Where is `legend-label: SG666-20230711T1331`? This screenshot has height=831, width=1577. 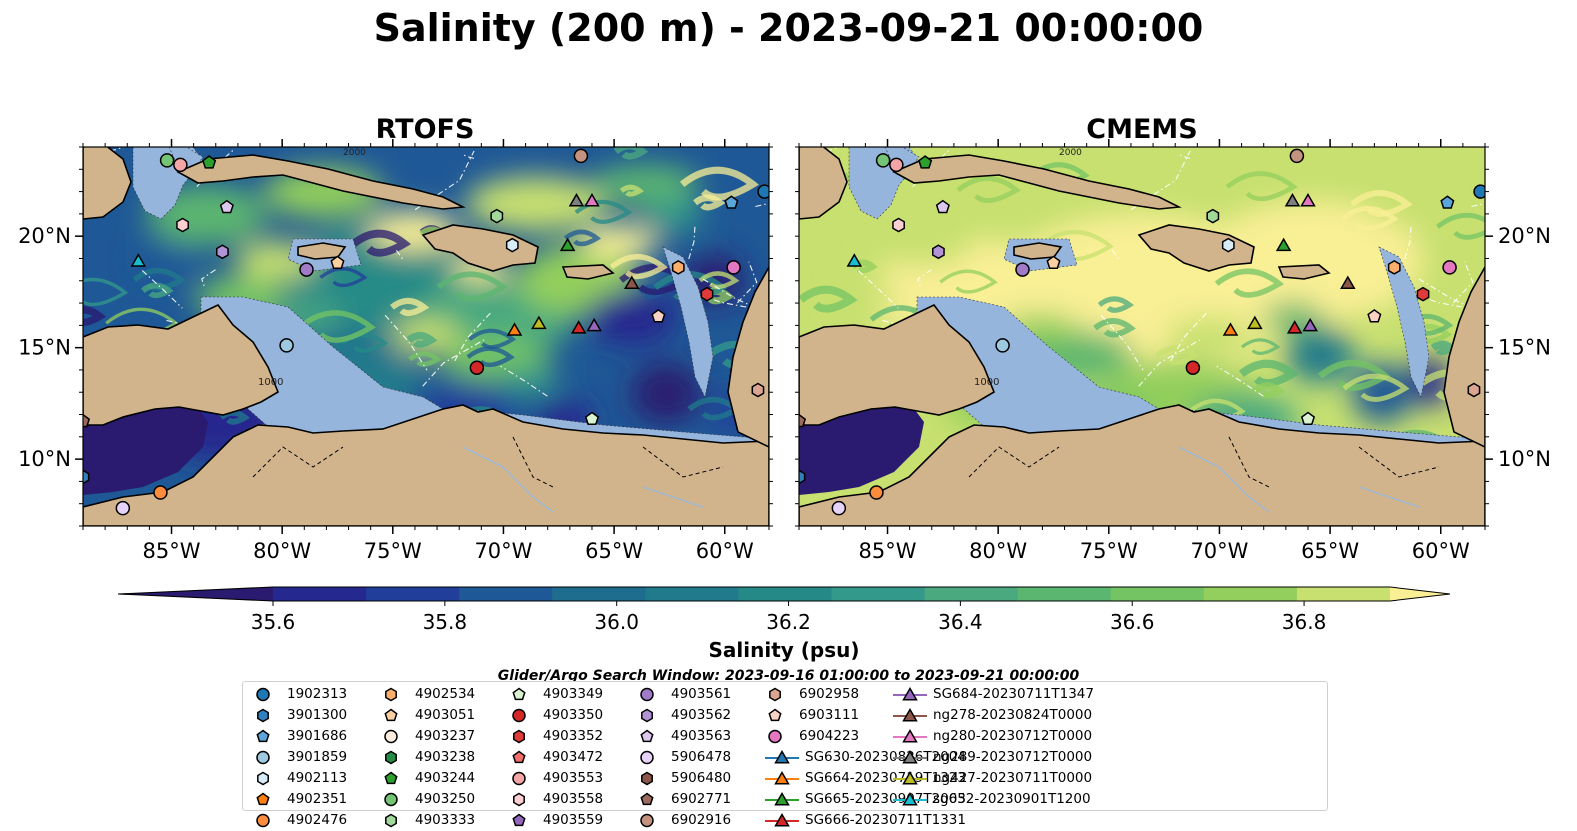 legend-label: SG666-20230711T1331 is located at coordinates (885, 820).